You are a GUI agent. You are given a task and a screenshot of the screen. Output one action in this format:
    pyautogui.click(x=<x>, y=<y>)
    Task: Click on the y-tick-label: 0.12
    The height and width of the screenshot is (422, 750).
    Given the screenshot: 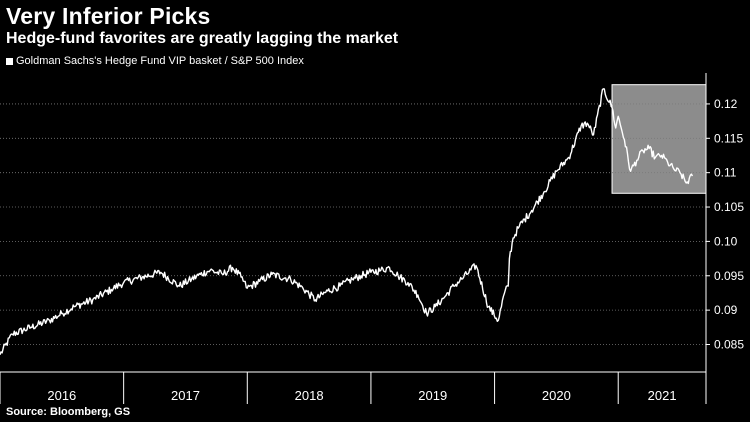 What is the action you would take?
    pyautogui.click(x=726, y=104)
    